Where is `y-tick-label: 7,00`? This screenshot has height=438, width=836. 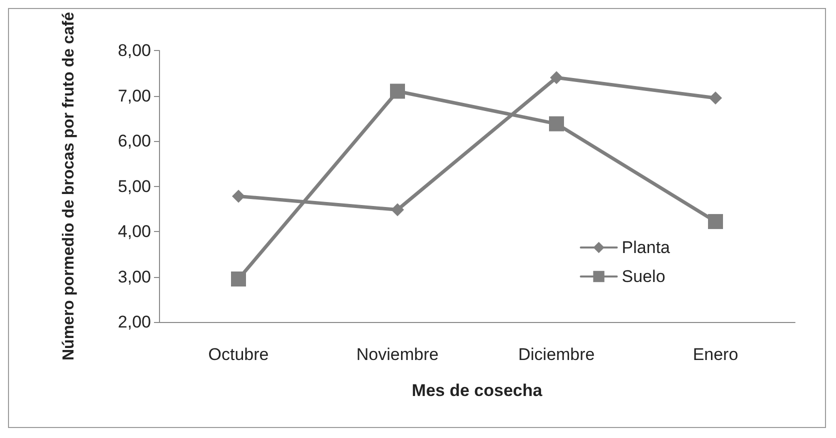 y-tick-label: 7,00 is located at coordinates (134, 96).